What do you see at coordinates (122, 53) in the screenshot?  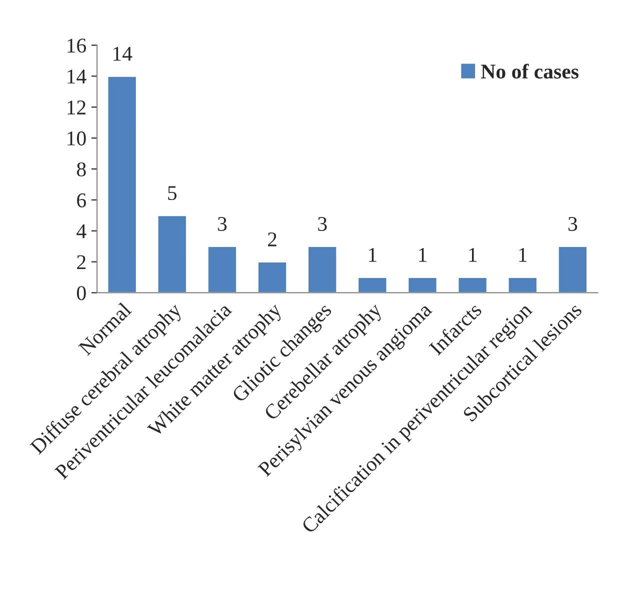 I see `data-label: 14` at bounding box center [122, 53].